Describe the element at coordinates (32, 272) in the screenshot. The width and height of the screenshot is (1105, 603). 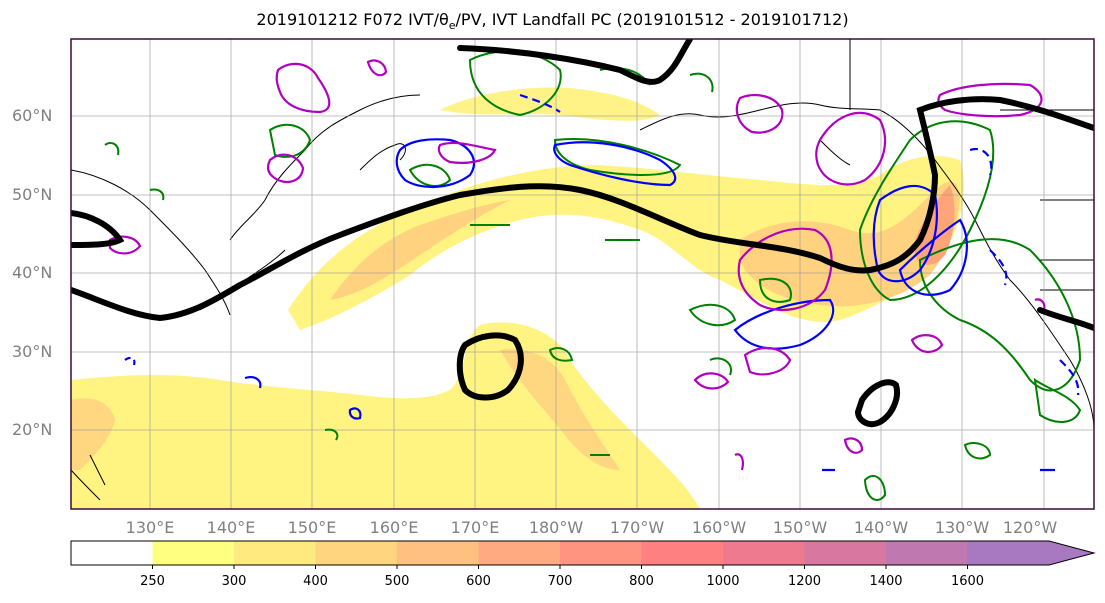
I see `lat-label-40n: 40°N` at that location.